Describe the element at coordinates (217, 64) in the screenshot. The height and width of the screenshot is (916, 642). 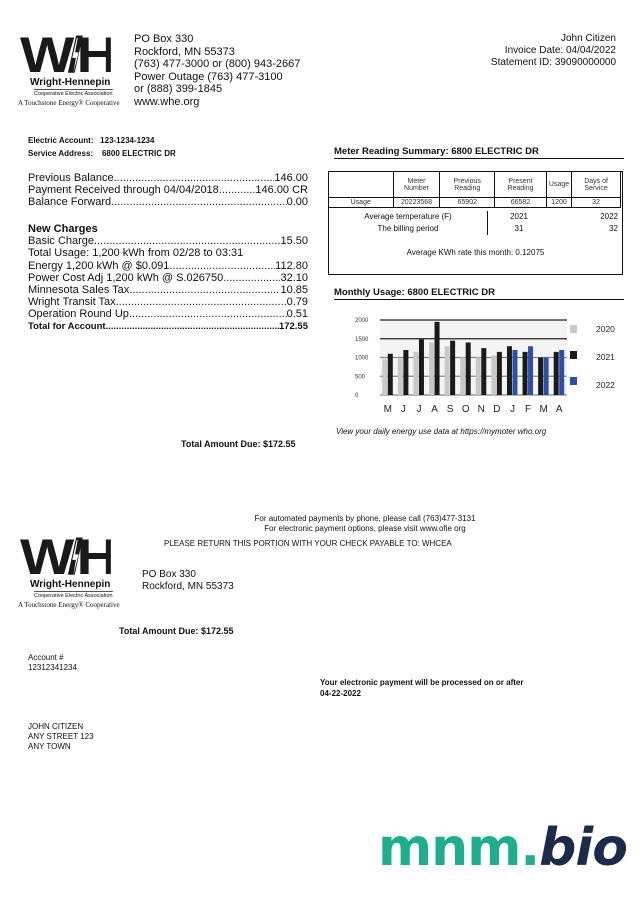
I see `phone-line: (763) 477-3000 or (800) 943-2667` at that location.